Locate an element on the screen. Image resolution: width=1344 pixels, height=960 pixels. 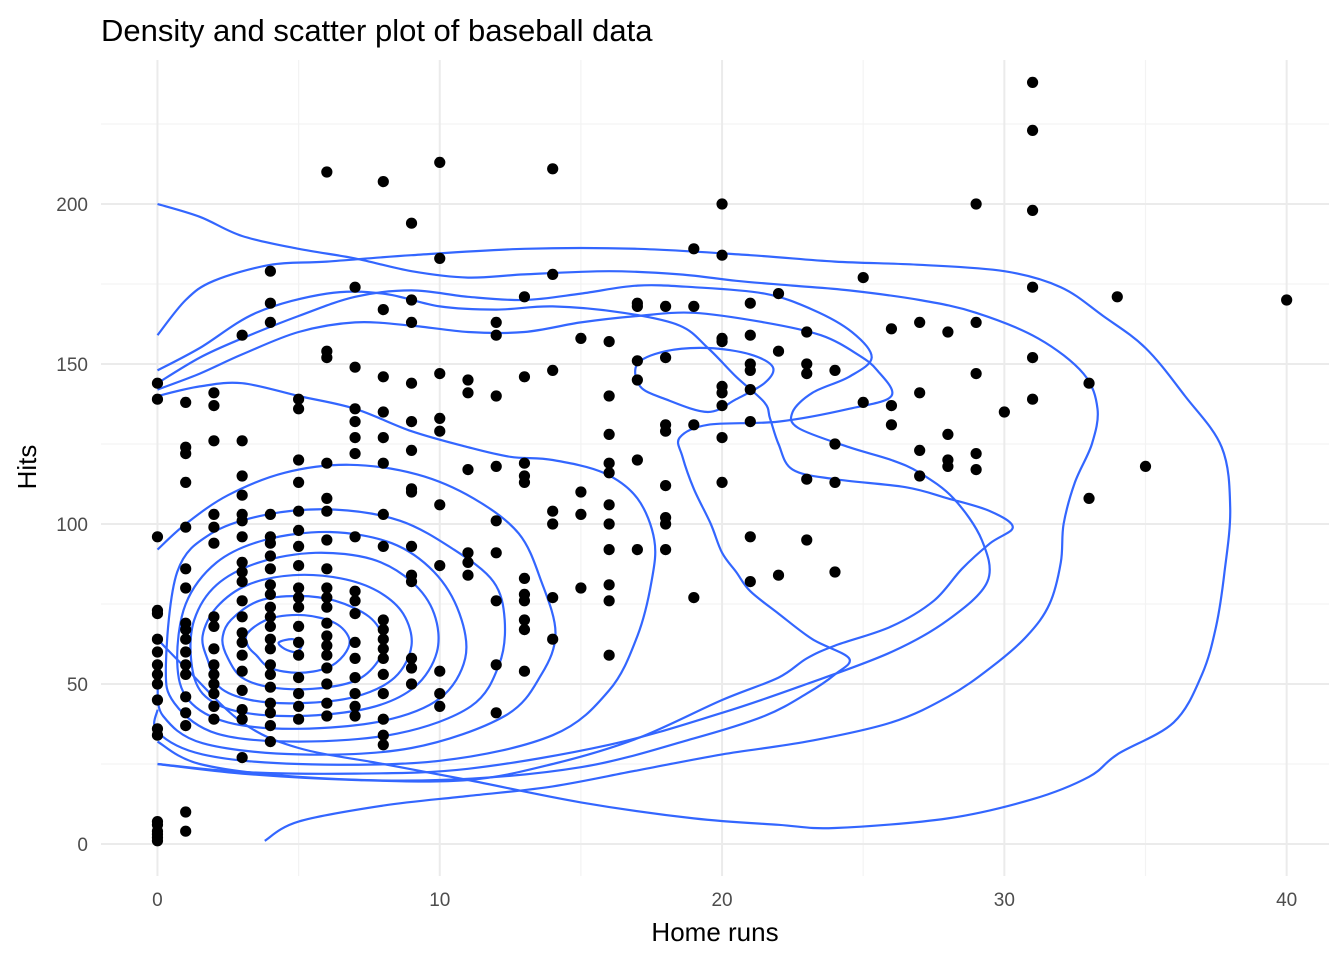
y-axis-tick-labels: 0 50 100 150 200 is located at coordinates (72, 525).